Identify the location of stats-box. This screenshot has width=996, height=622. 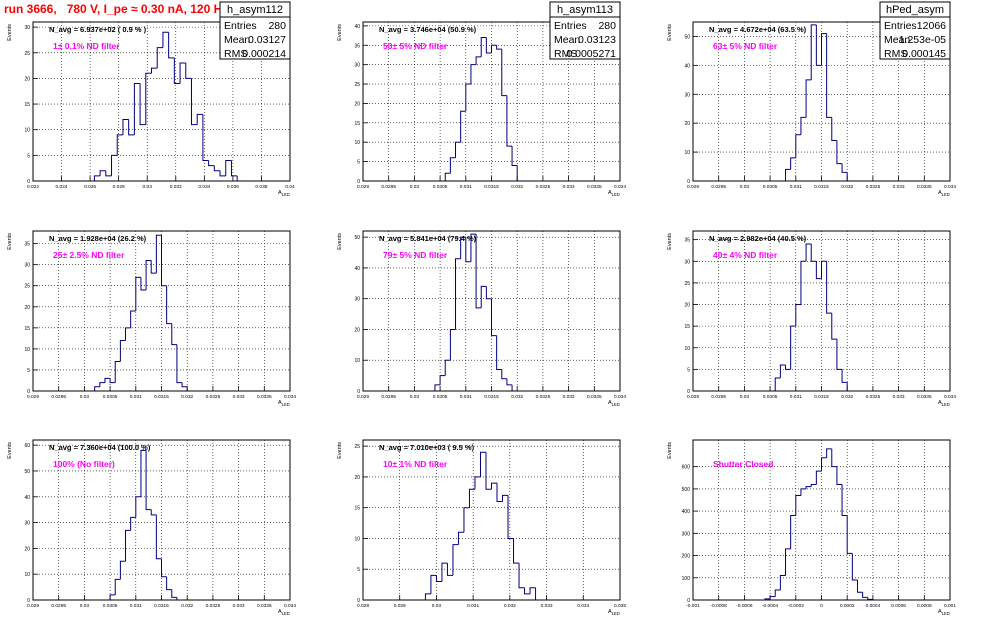
(915, 30).